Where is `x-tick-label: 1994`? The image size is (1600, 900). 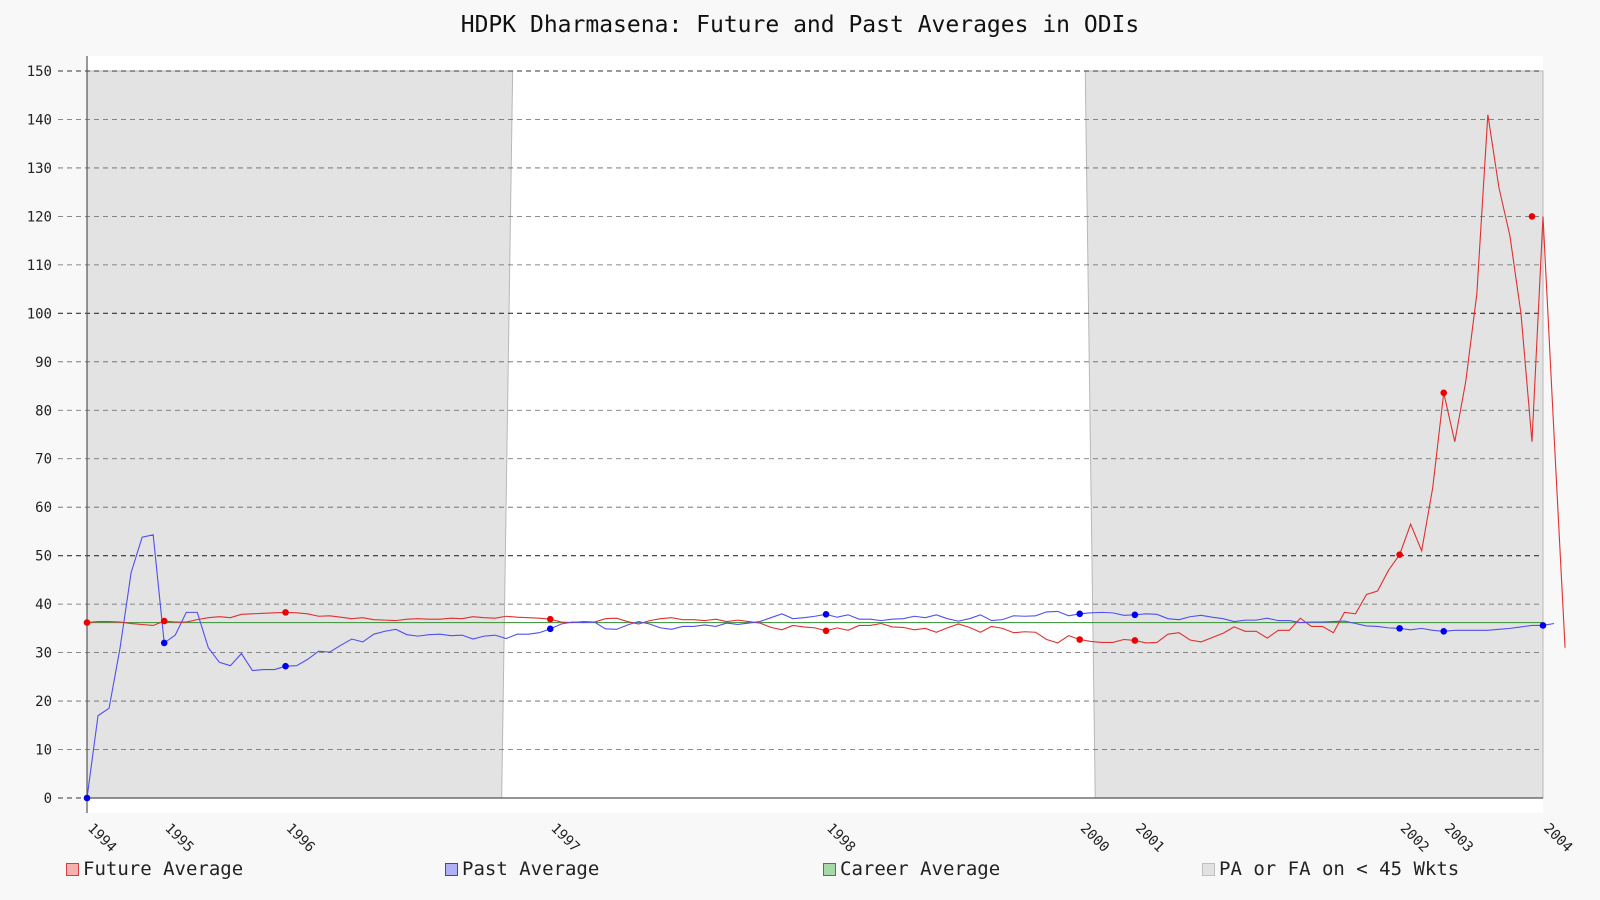
x-tick-label: 1994 is located at coordinates (101, 838).